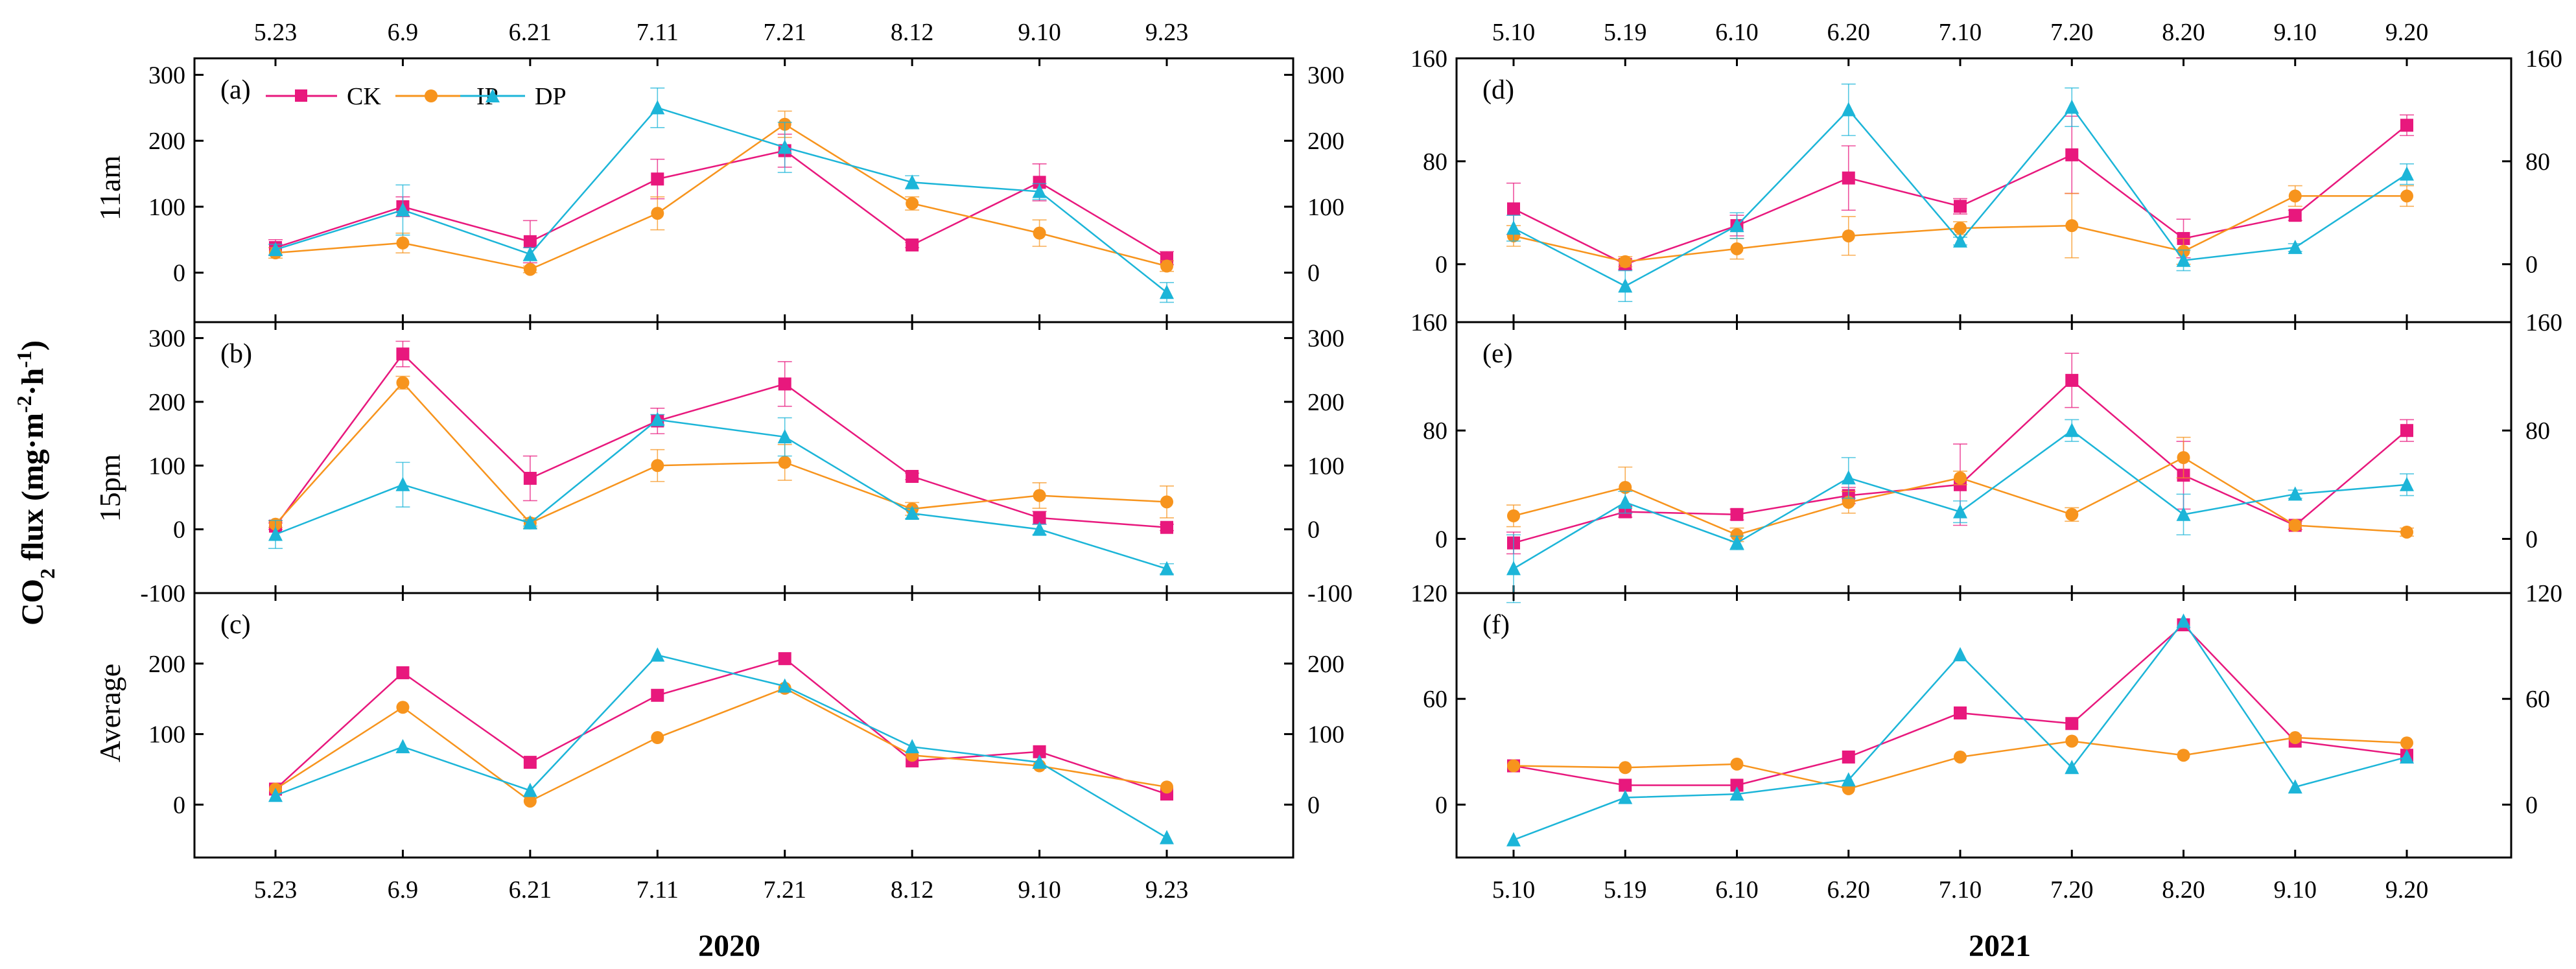  Describe the element at coordinates (1429, 593) in the screenshot. I see `panel-f-ytick-label-left: 120` at that location.